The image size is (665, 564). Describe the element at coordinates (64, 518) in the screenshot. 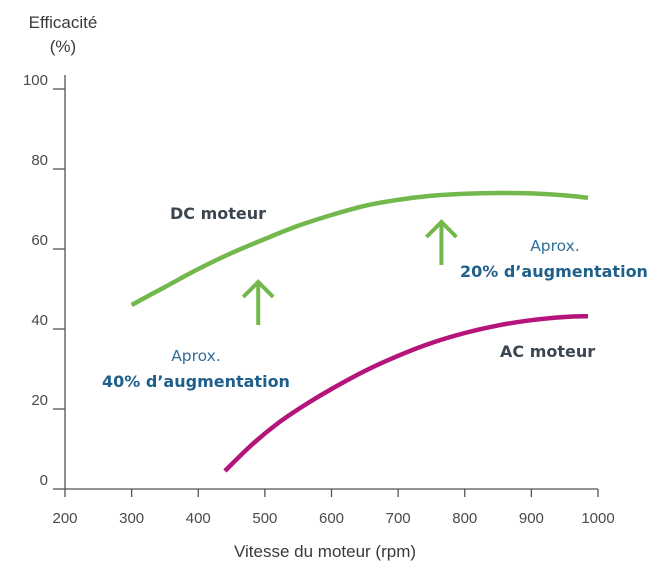

I see `x-tick-label: 200` at that location.